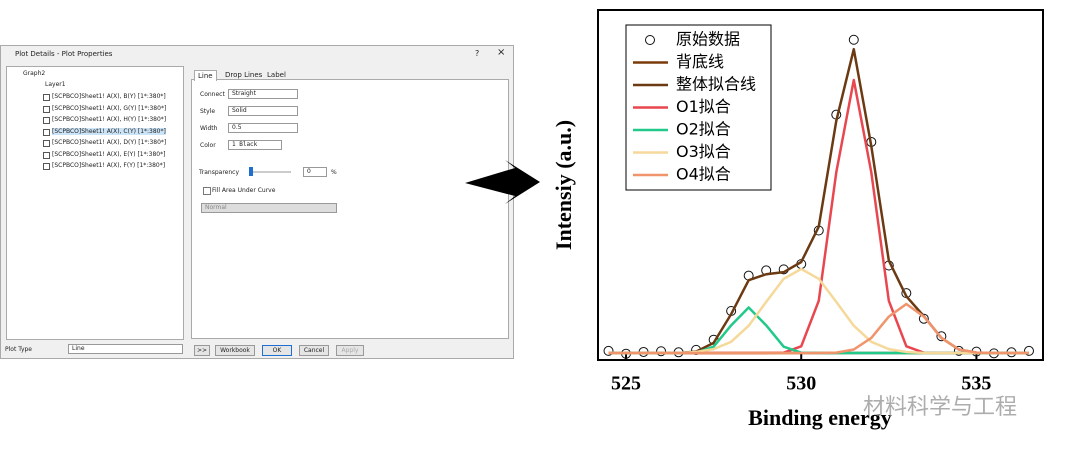 This screenshot has height=457, width=1080. I want to click on field-value: 0.5, so click(263, 128).